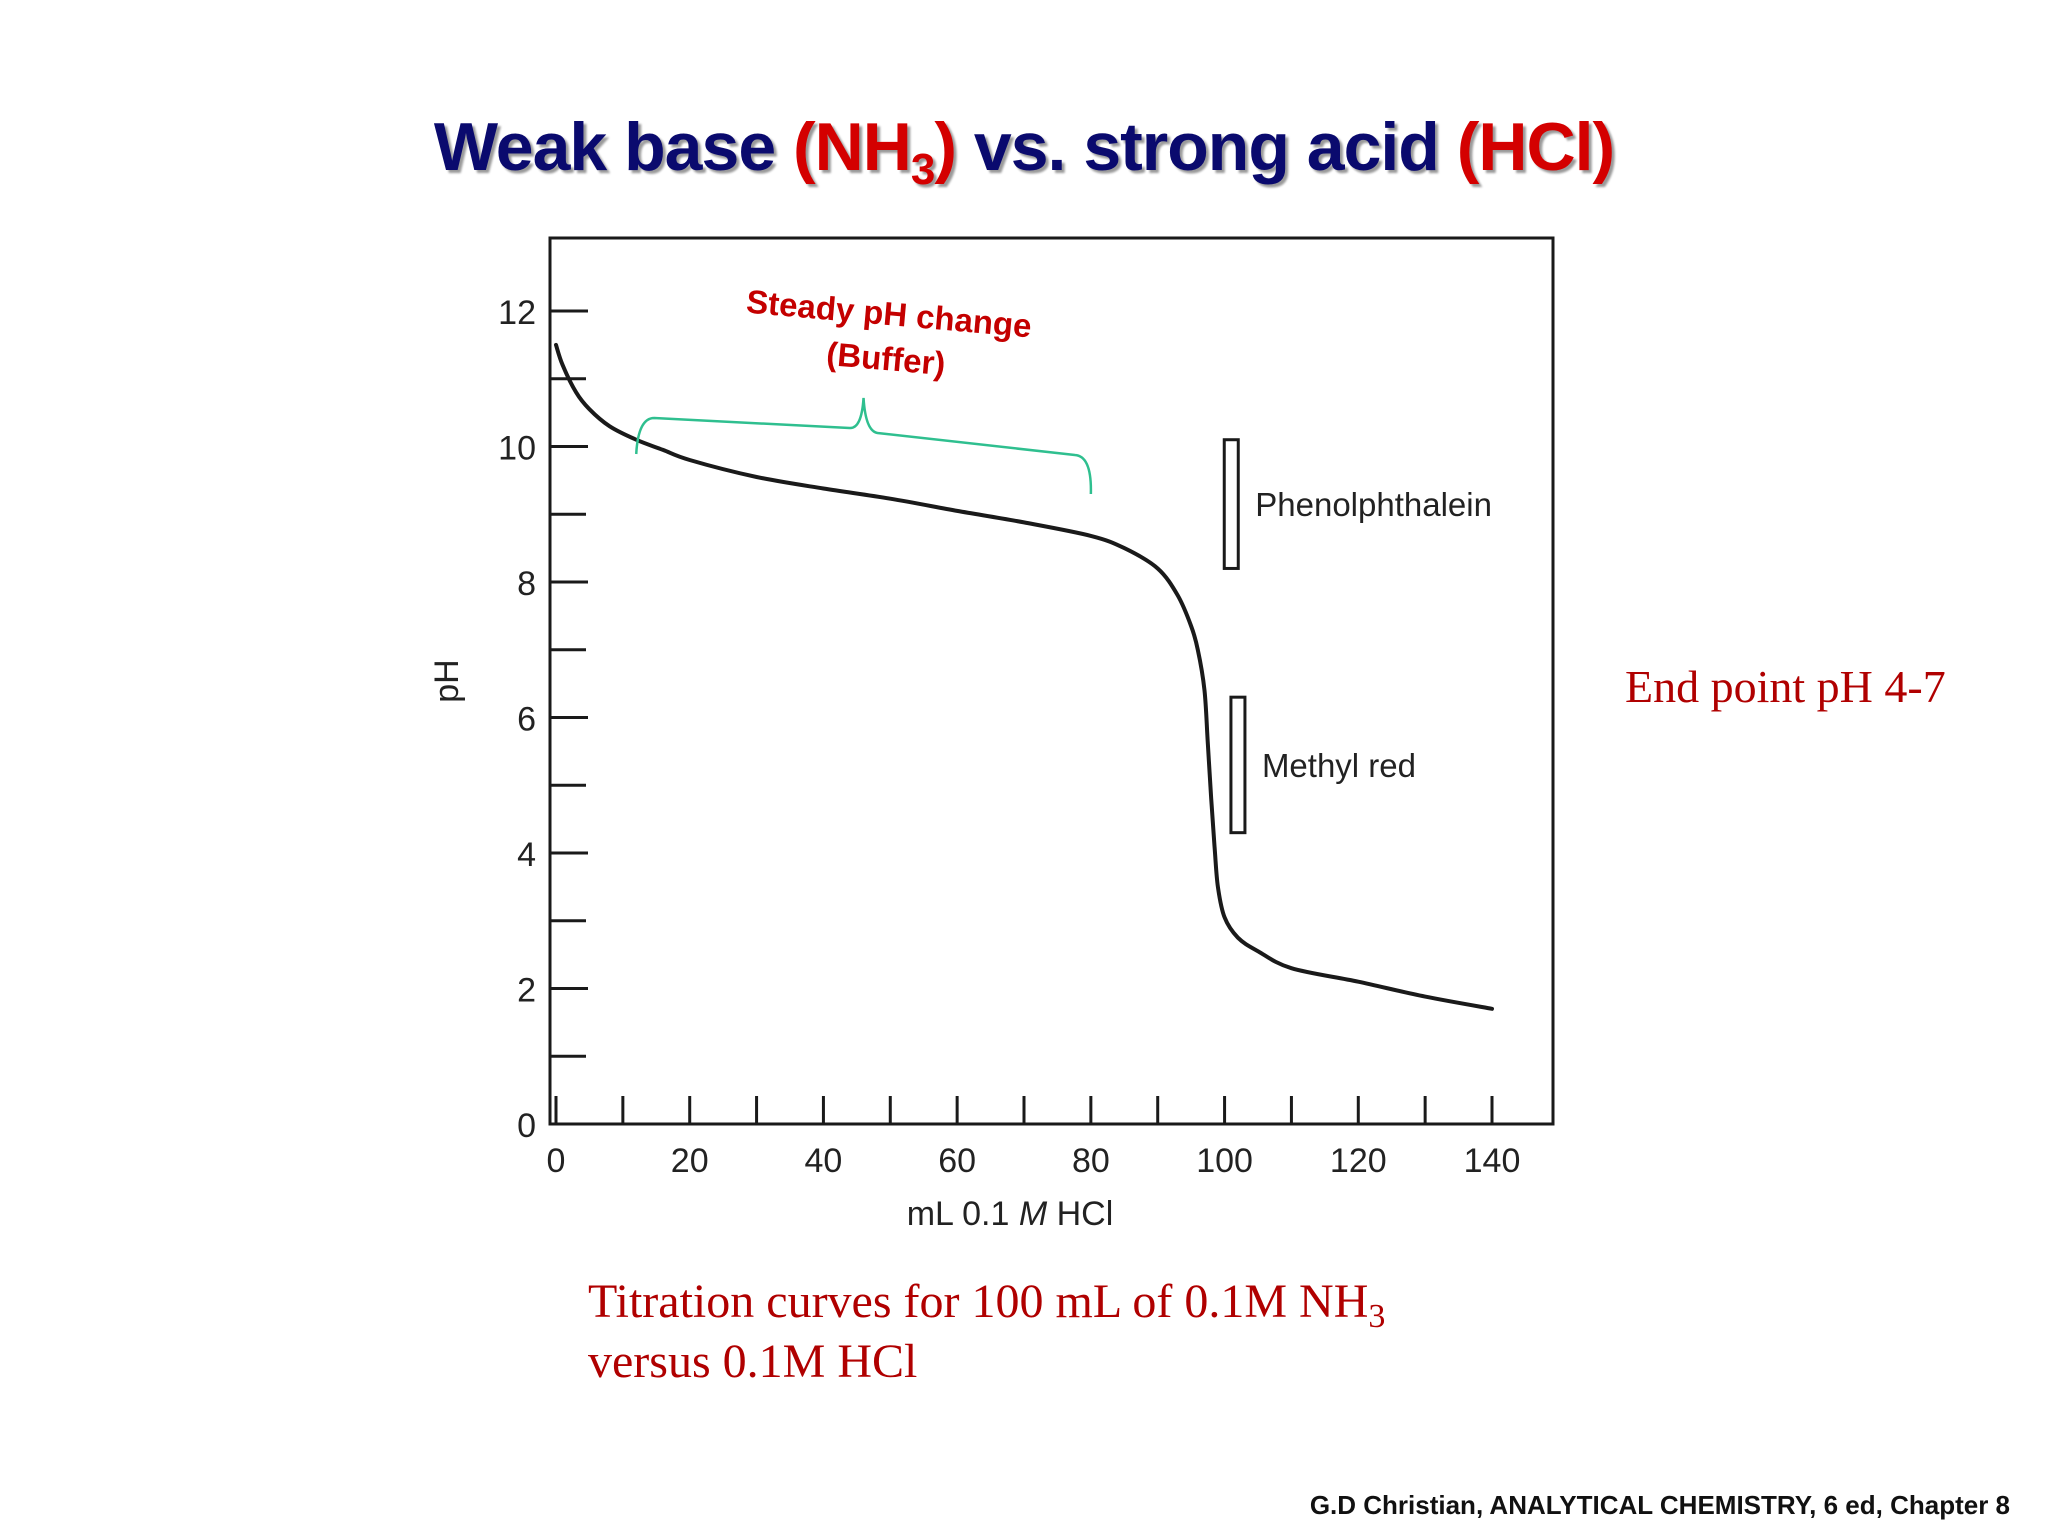 This screenshot has height=1536, width=2048. I want to click on x-tick-label: 40, so click(824, 1161).